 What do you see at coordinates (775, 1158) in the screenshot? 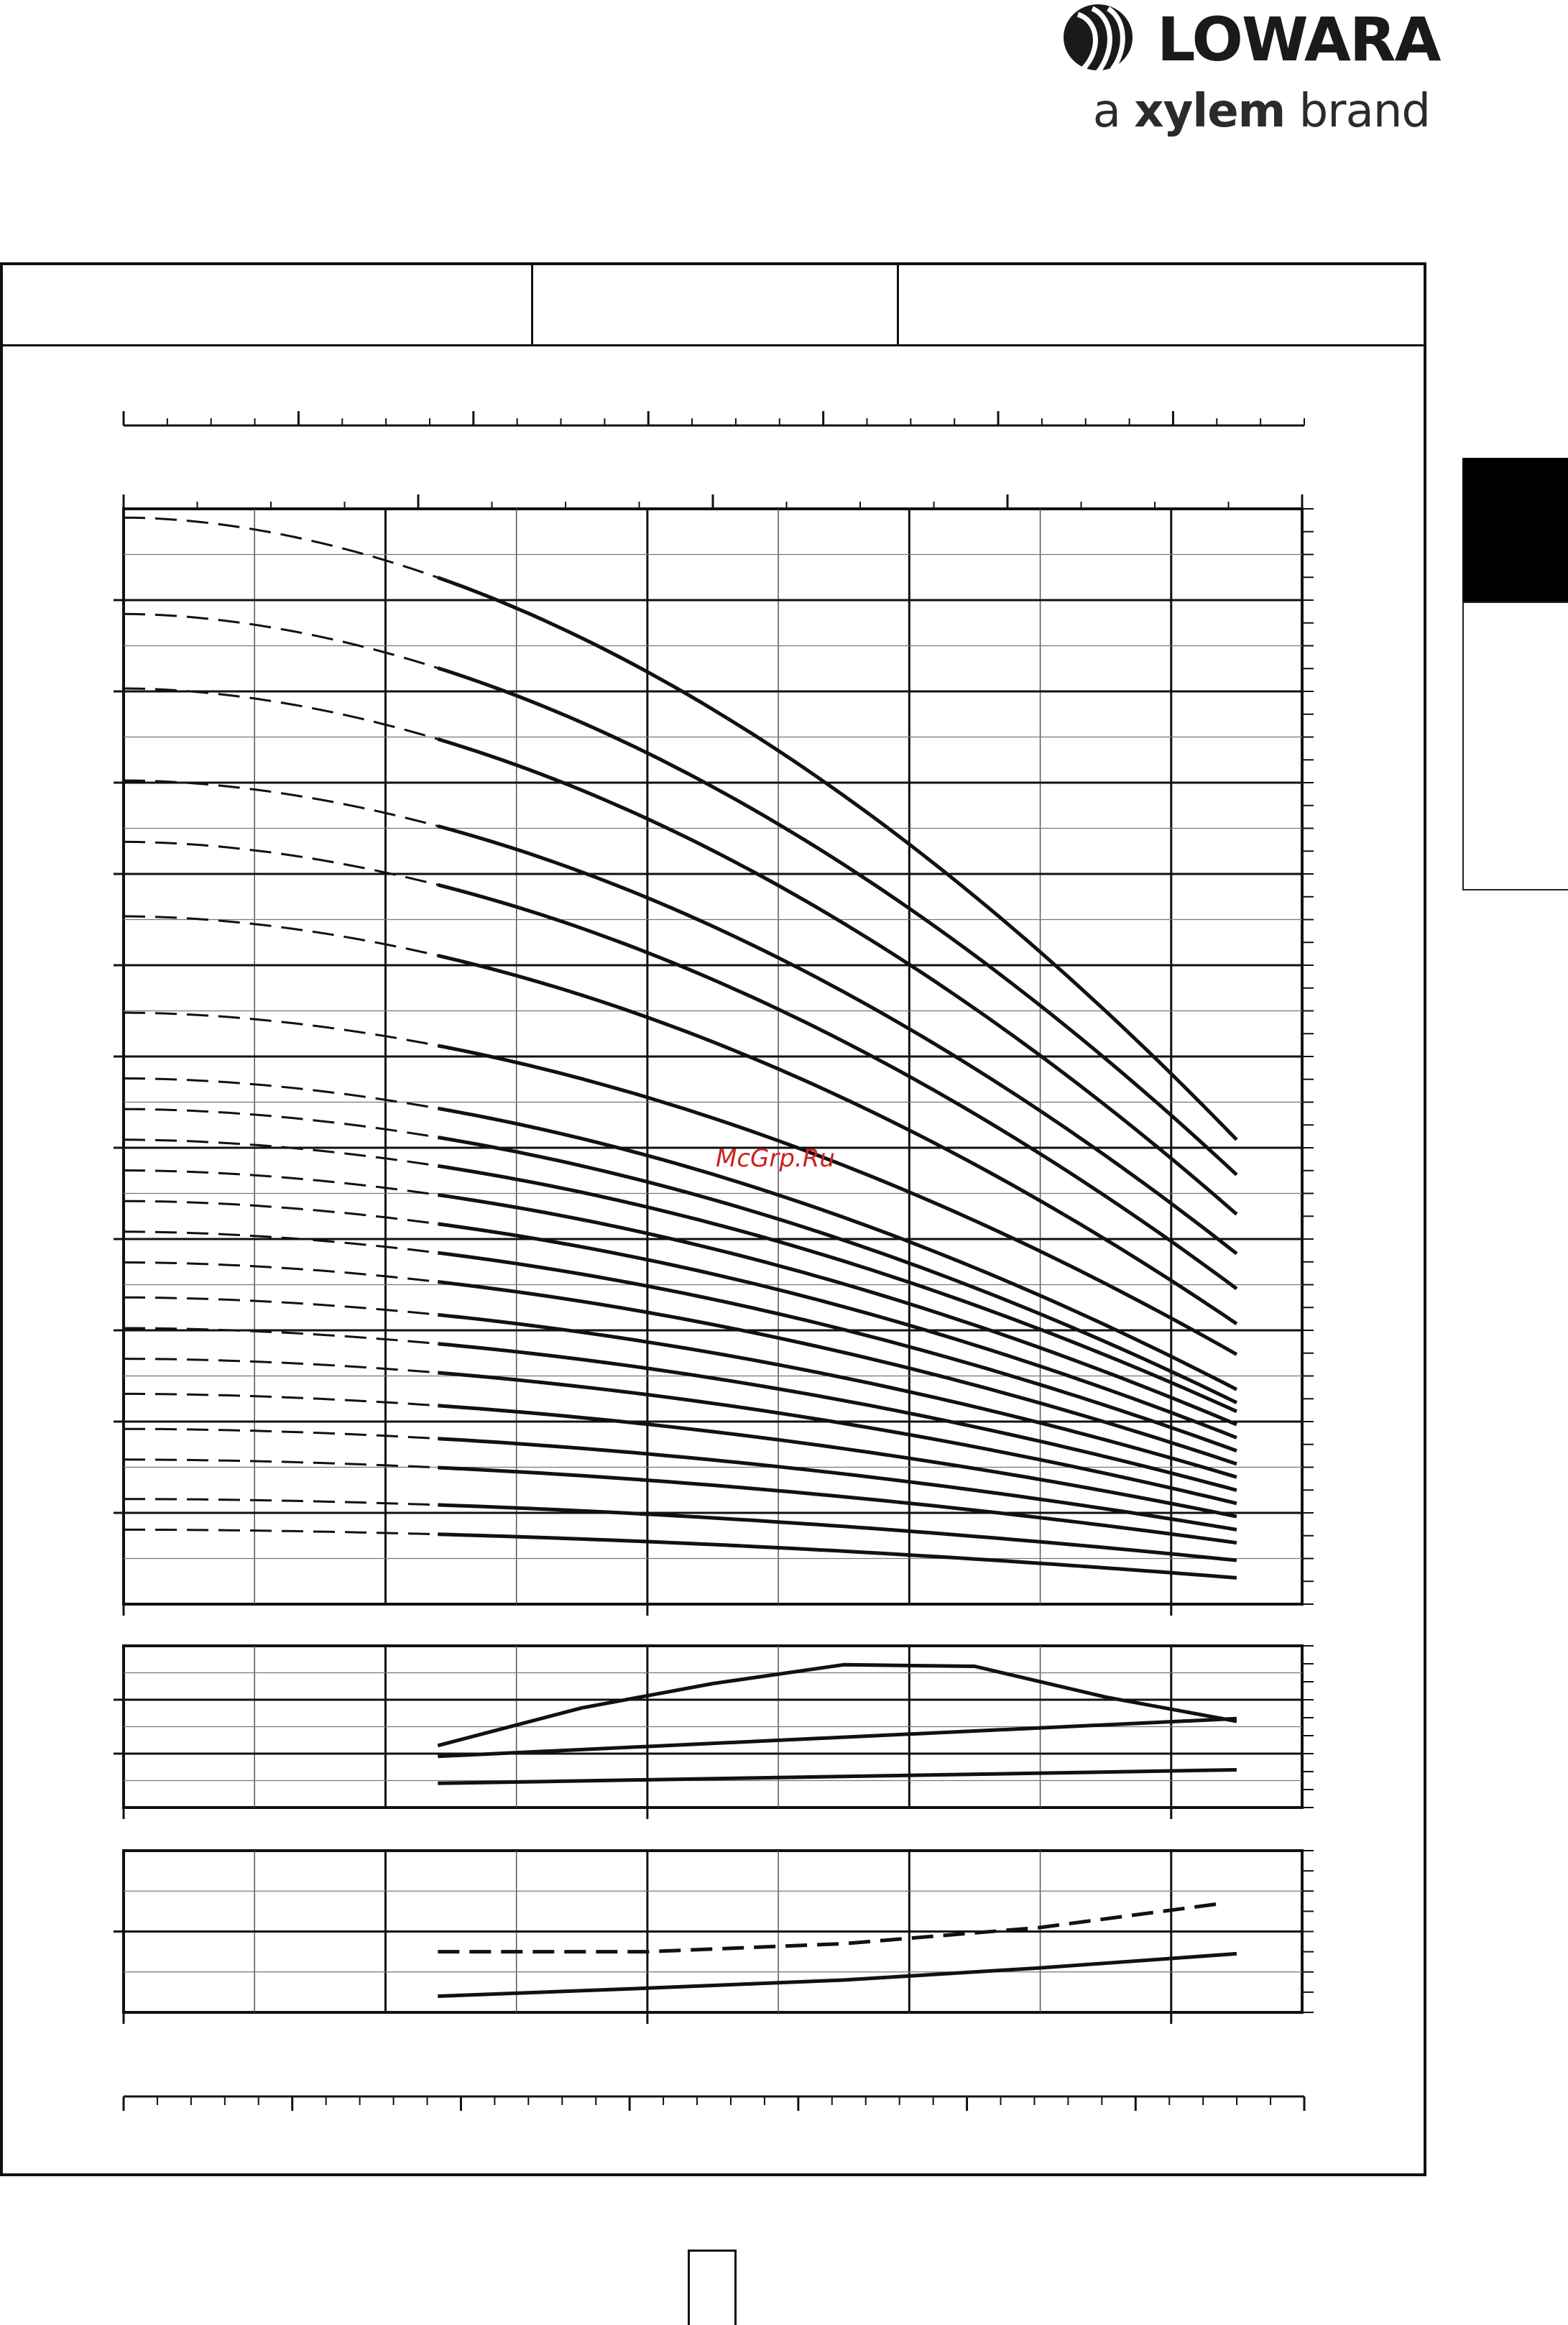
I see `watermark-text: McGrp.Ru` at bounding box center [775, 1158].